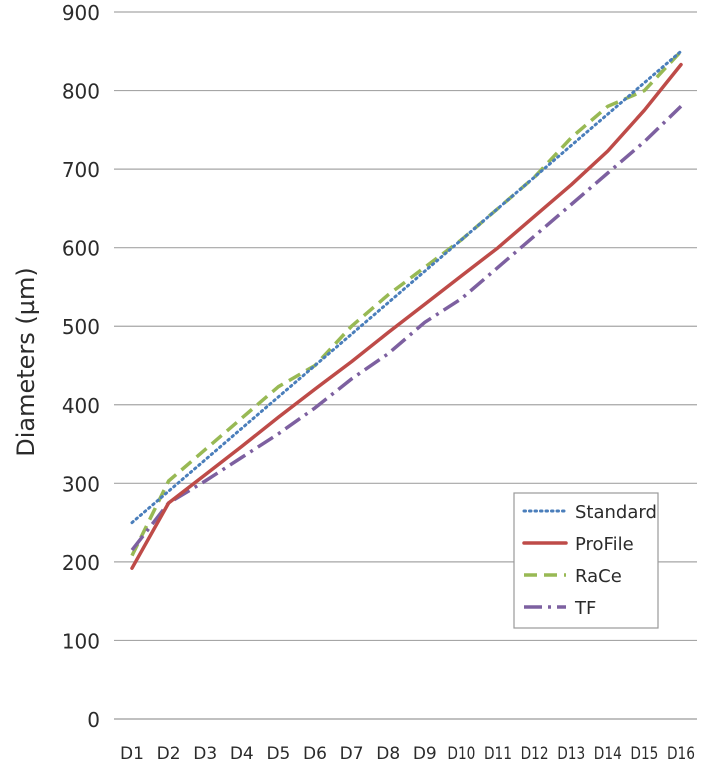 The width and height of the screenshot is (707, 769). What do you see at coordinates (315, 754) in the screenshot?
I see `x-tick-label: D6` at bounding box center [315, 754].